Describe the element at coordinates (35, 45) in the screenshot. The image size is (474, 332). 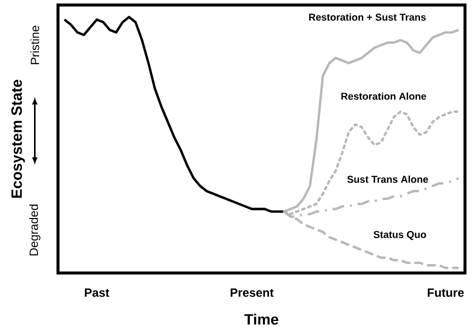
I see `text: Pristine` at that location.